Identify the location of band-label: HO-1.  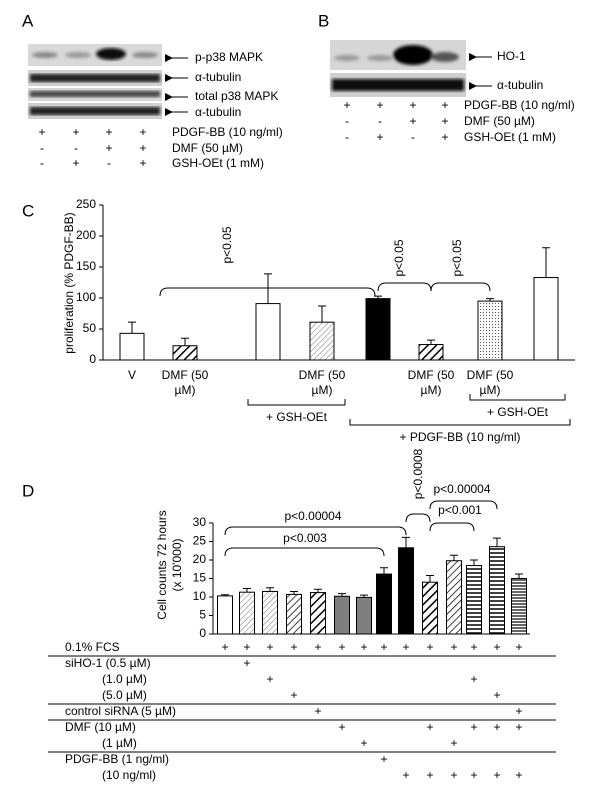
(511, 56).